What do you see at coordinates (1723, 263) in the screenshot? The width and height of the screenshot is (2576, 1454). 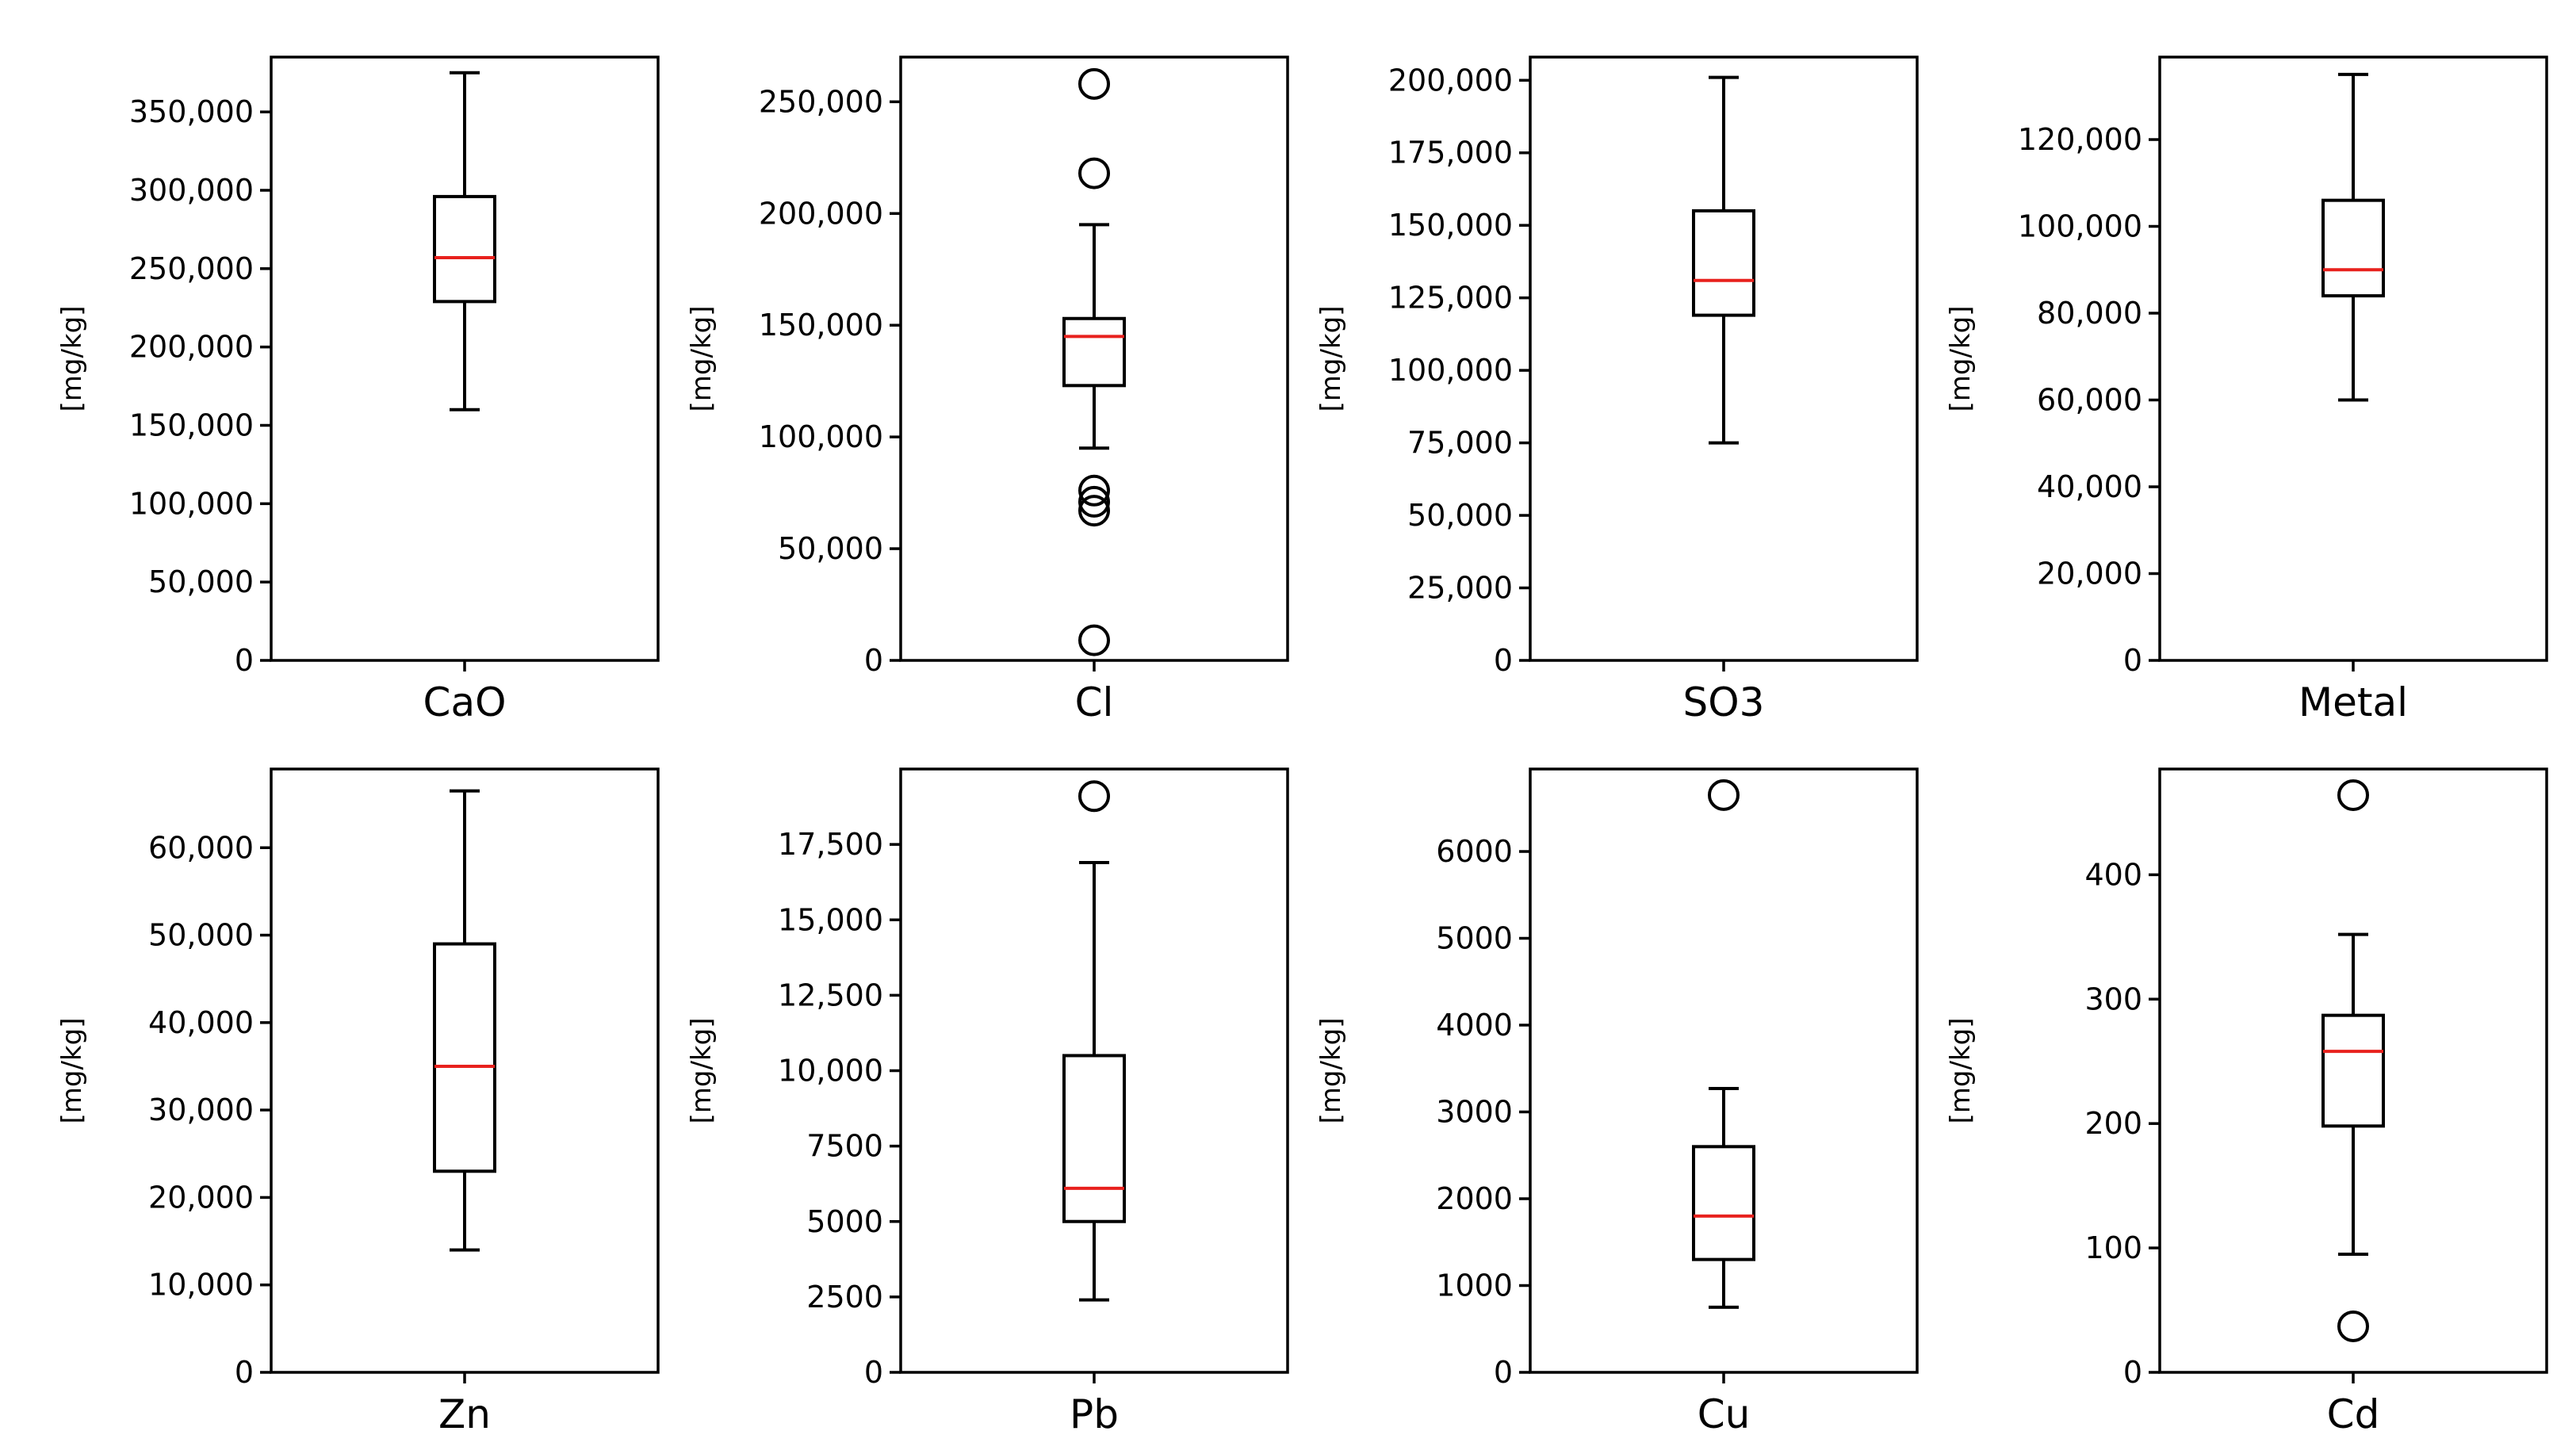 I see `iqr-box-so3` at bounding box center [1723, 263].